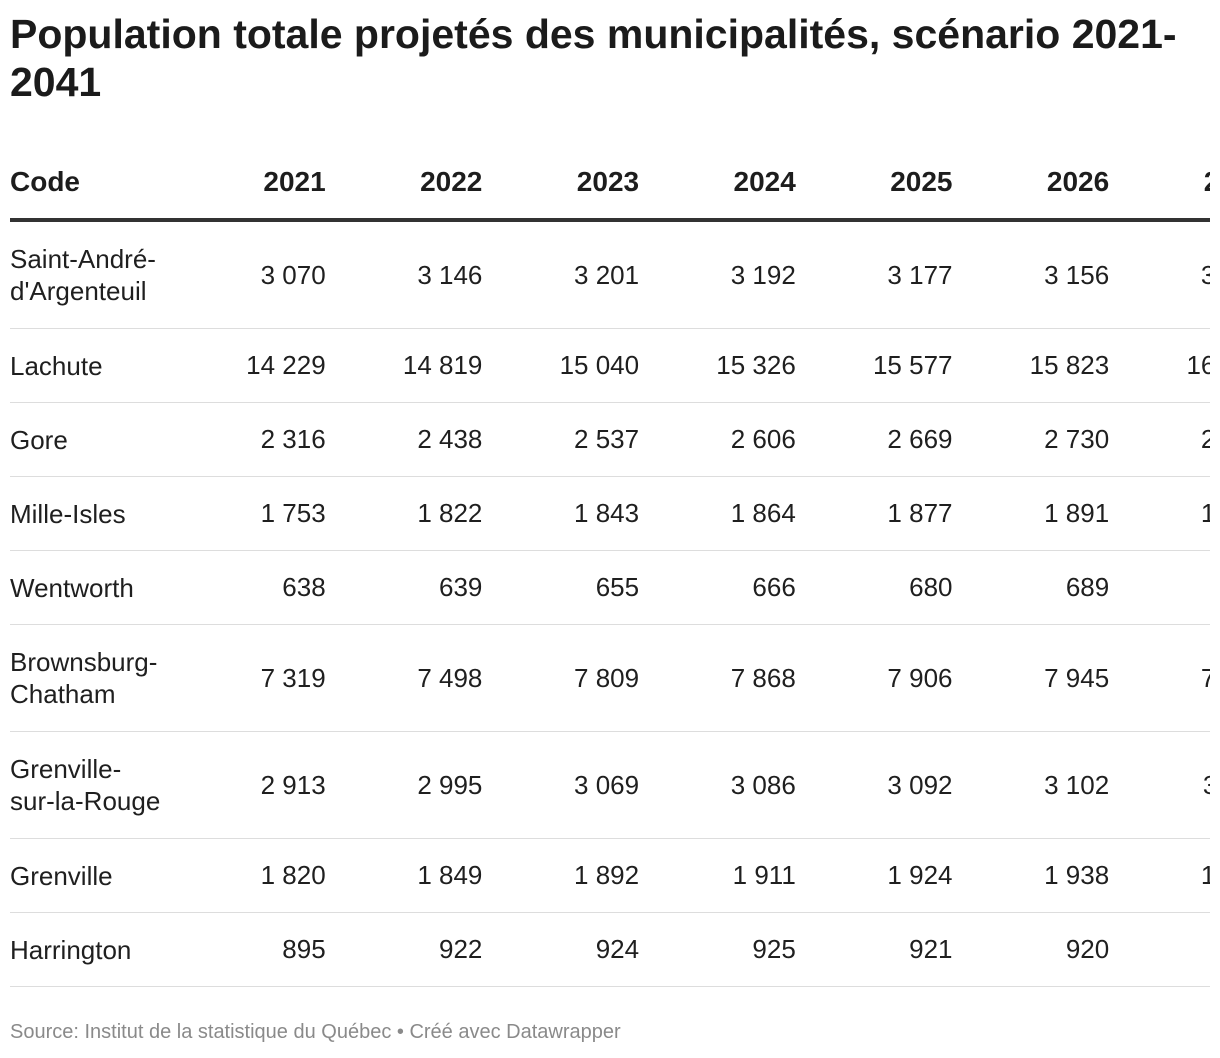 The image size is (1220, 1058). What do you see at coordinates (251, 678) in the screenshot?
I see `population-value-cell: 7 319` at bounding box center [251, 678].